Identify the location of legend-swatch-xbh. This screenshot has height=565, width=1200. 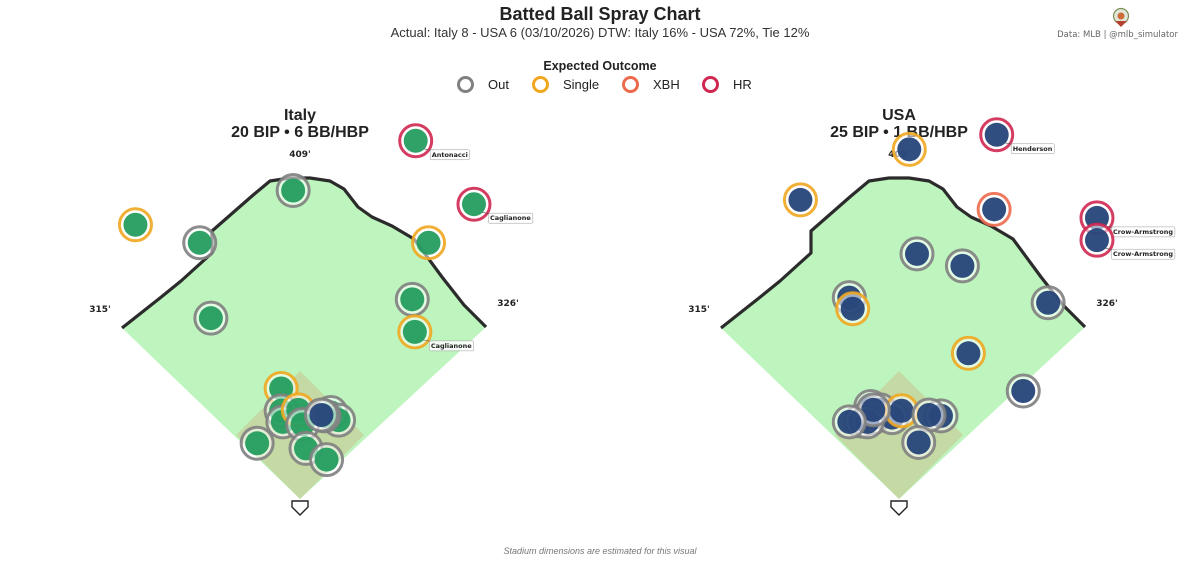
(630, 84).